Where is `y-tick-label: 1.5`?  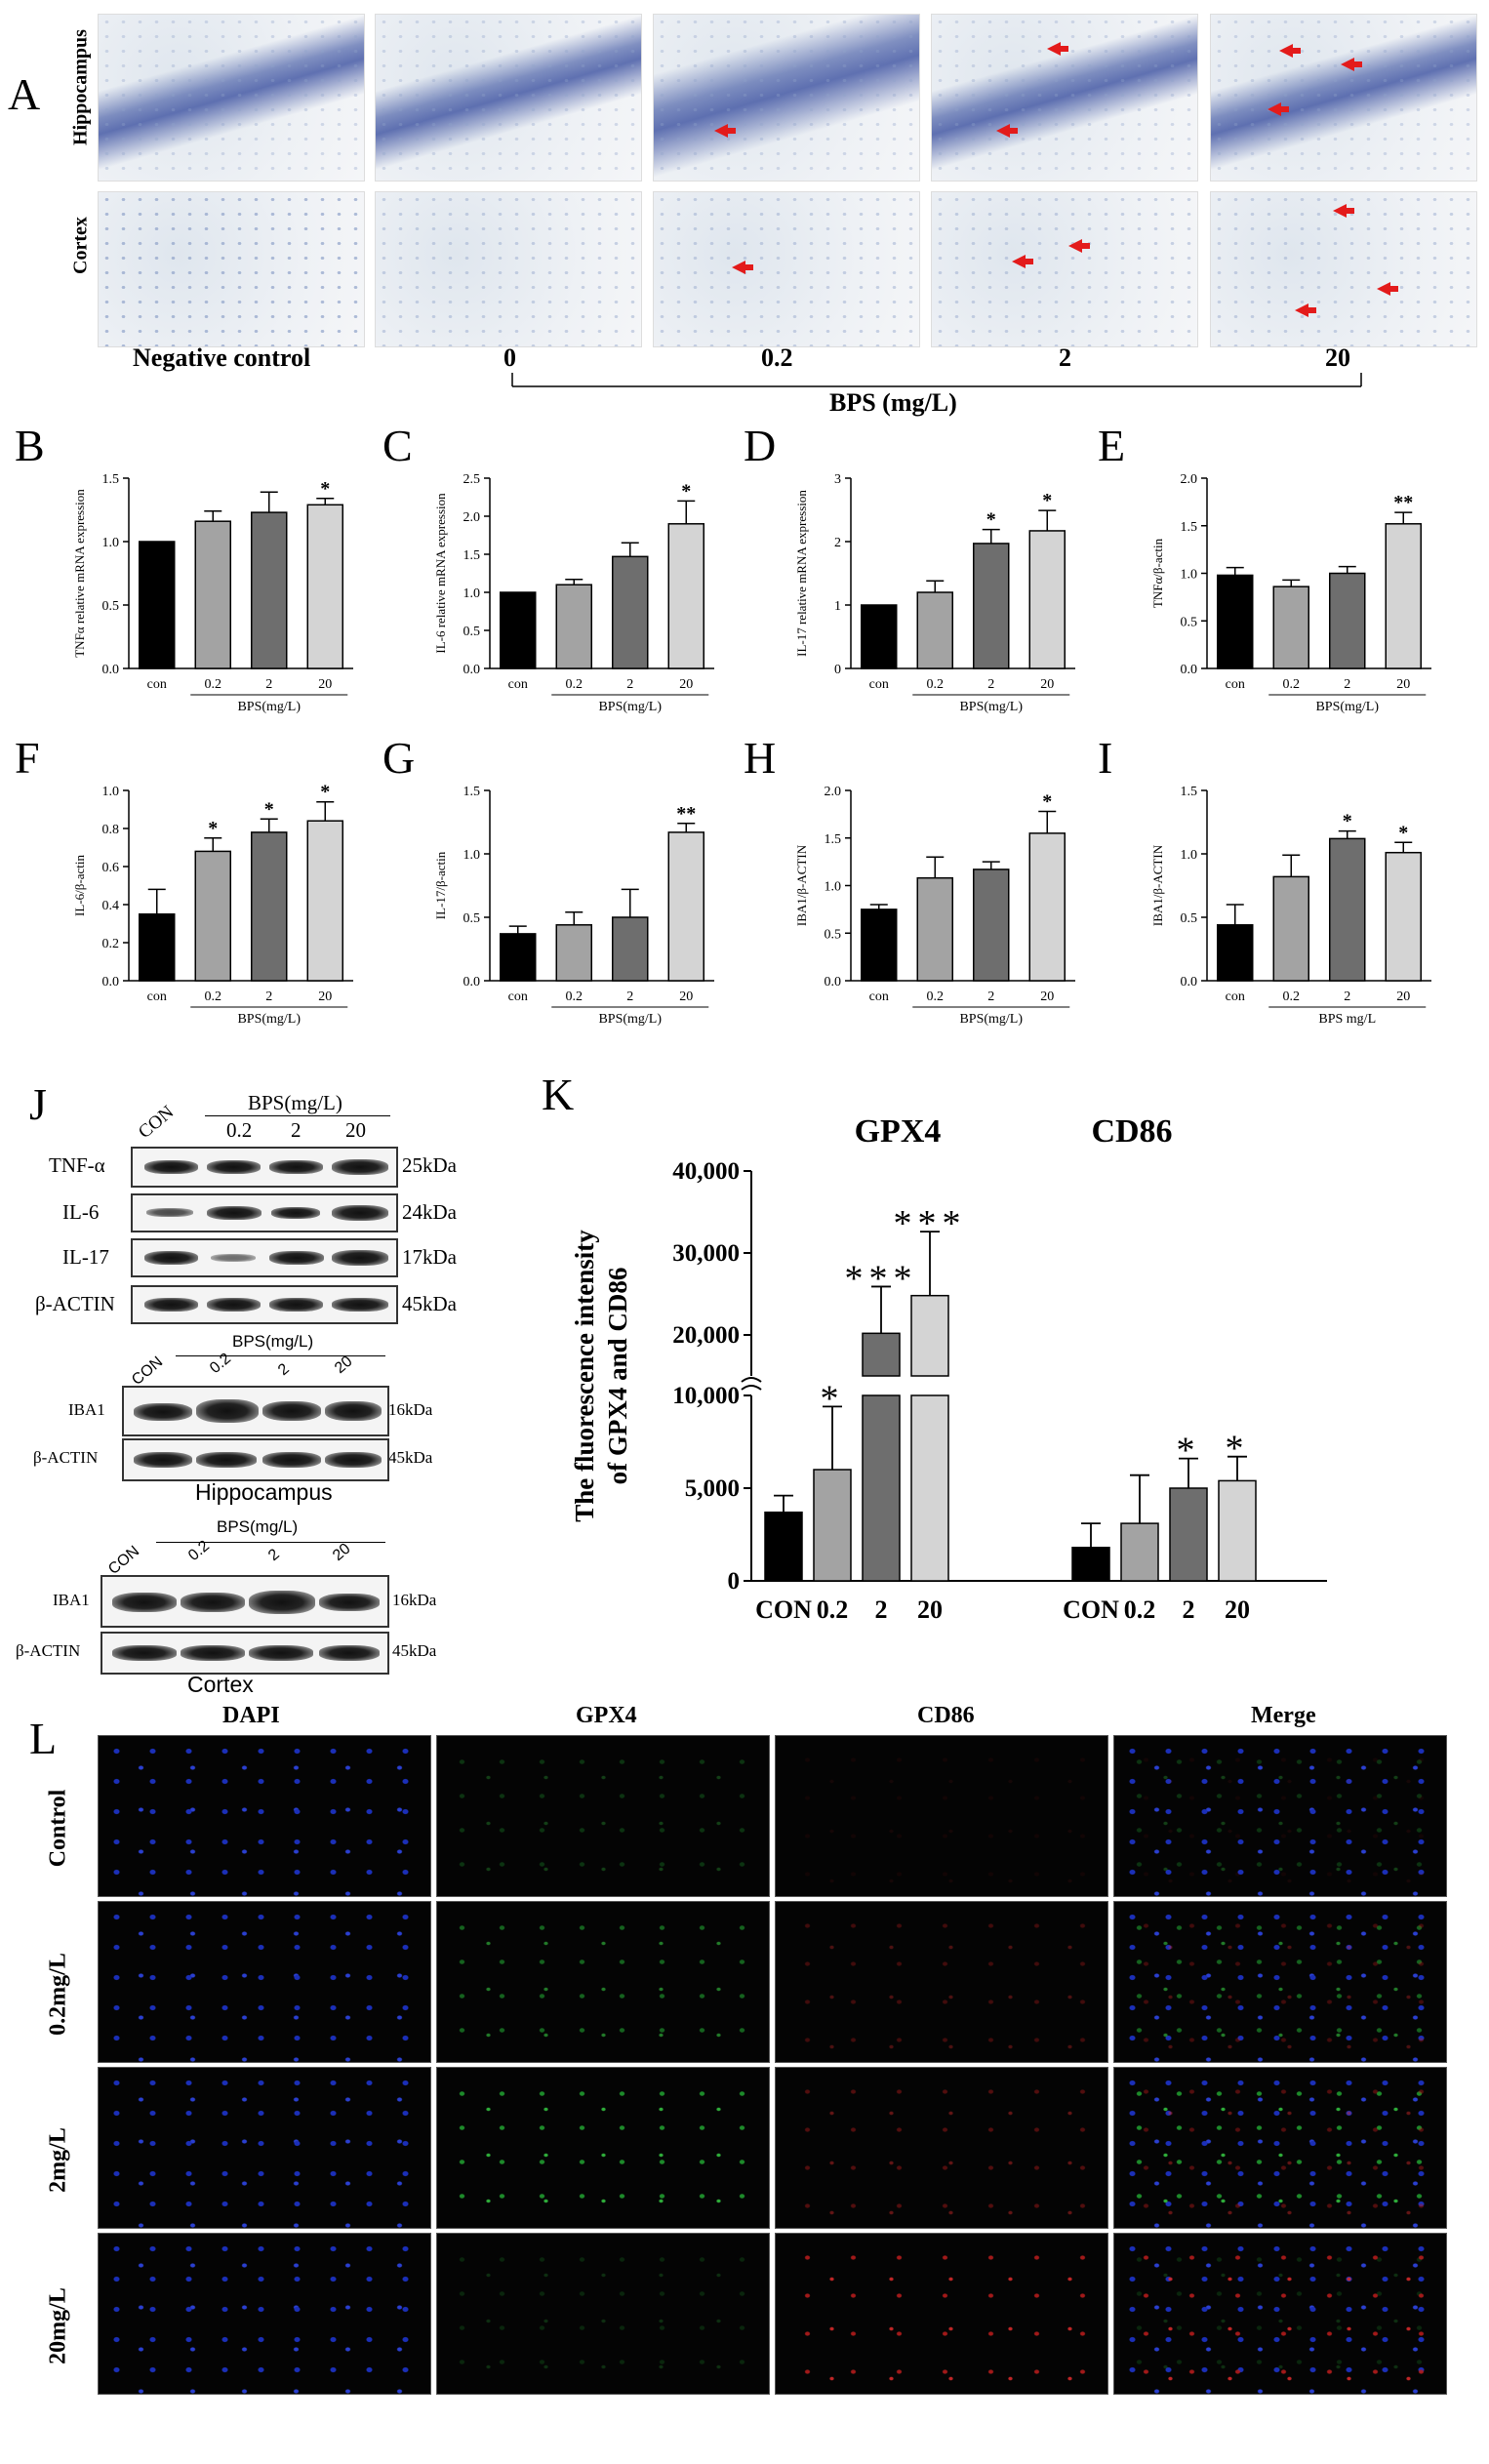 y-tick-label: 1.5 is located at coordinates (472, 792).